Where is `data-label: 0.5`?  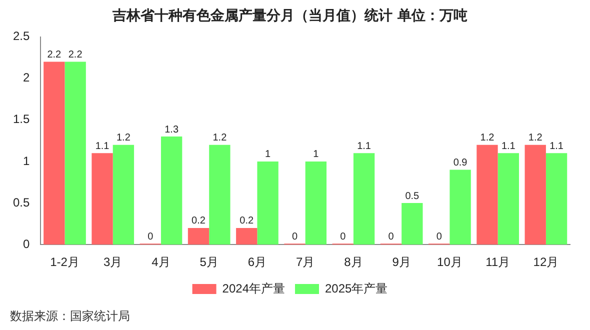
data-label: 0.5 is located at coordinates (412, 196).